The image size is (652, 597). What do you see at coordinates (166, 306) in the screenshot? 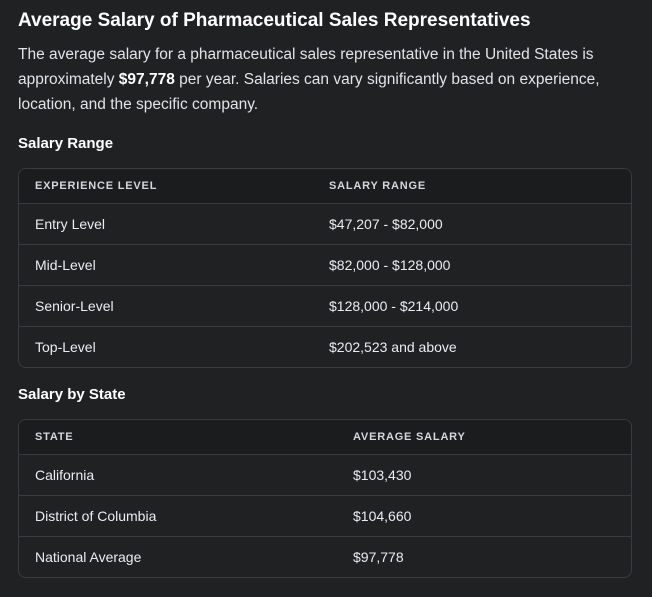
I see `experience-level-cell: Senior-Level` at bounding box center [166, 306].